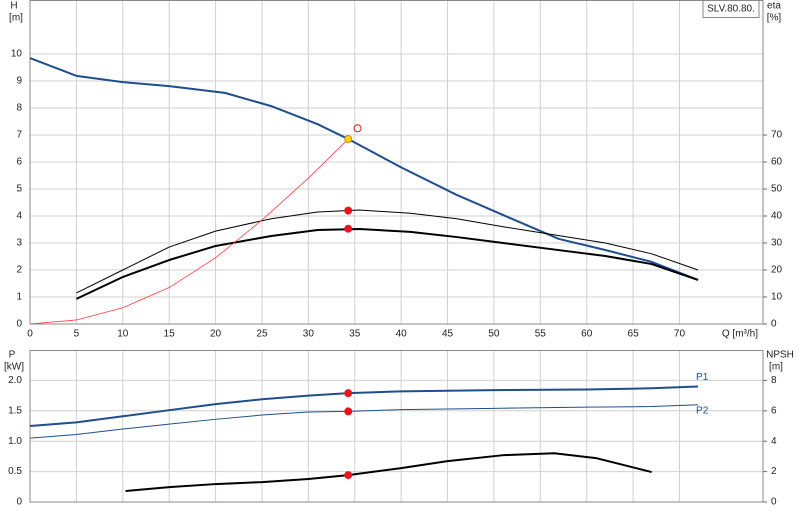  I want to click on y-tick-label: 10, so click(17, 54).